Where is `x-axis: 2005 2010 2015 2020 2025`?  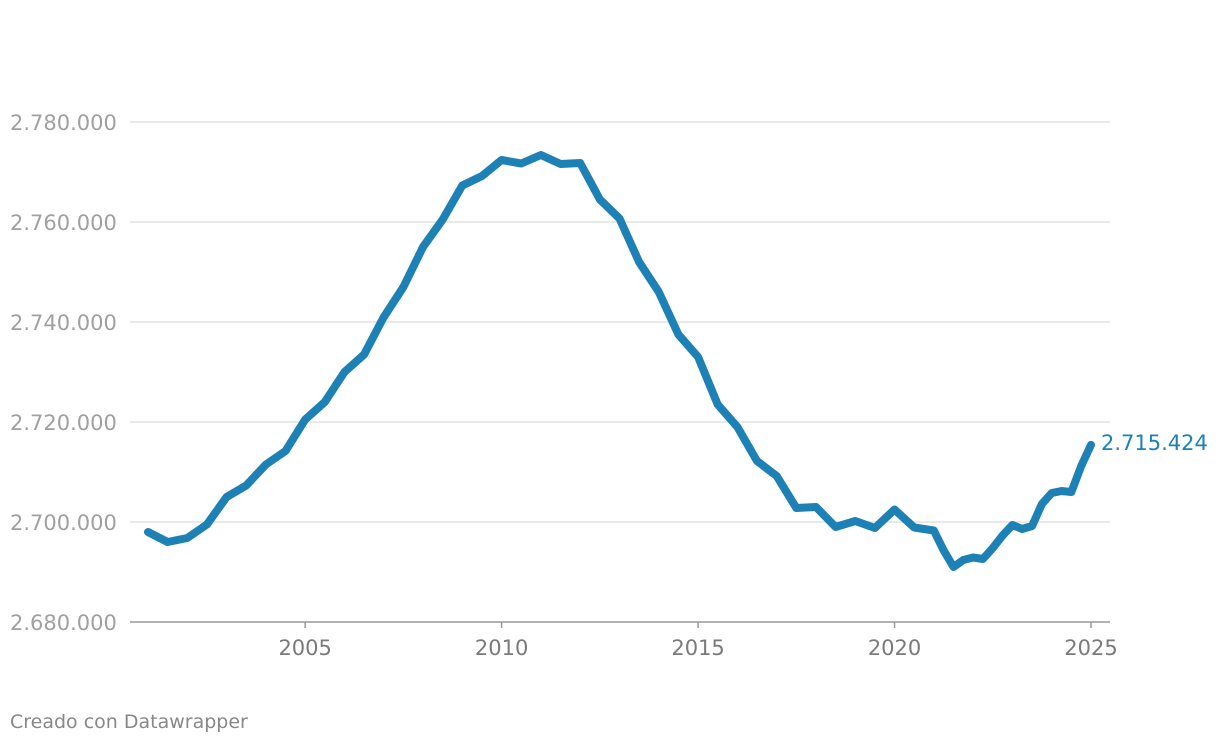
x-axis: 2005 2010 2015 2020 2025 is located at coordinates (698, 641).